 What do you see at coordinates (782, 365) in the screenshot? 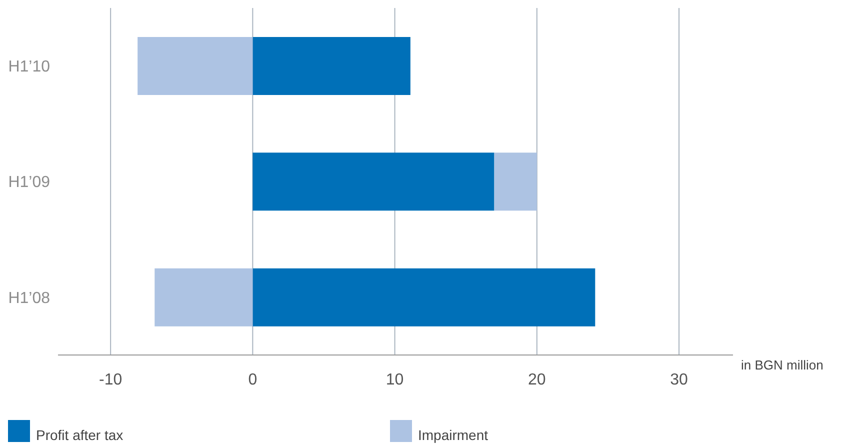
I see `x-axis-title: in BGN million` at bounding box center [782, 365].